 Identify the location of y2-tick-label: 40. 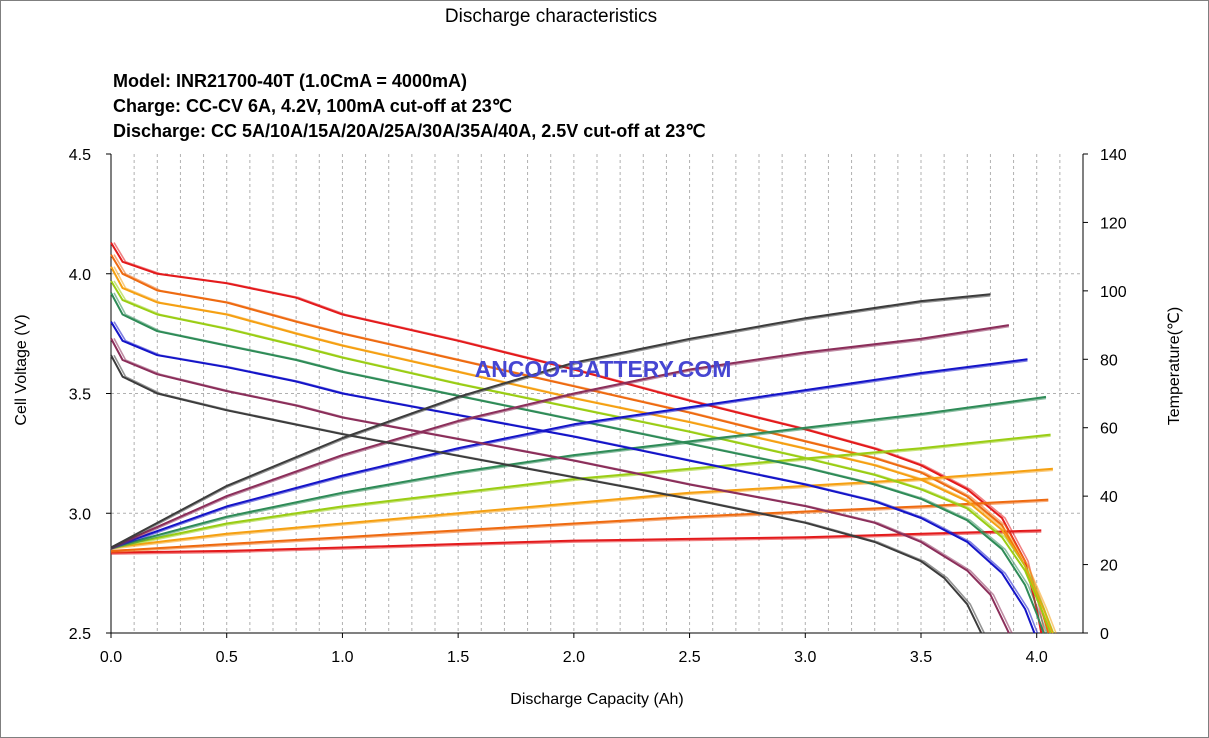
(1109, 497).